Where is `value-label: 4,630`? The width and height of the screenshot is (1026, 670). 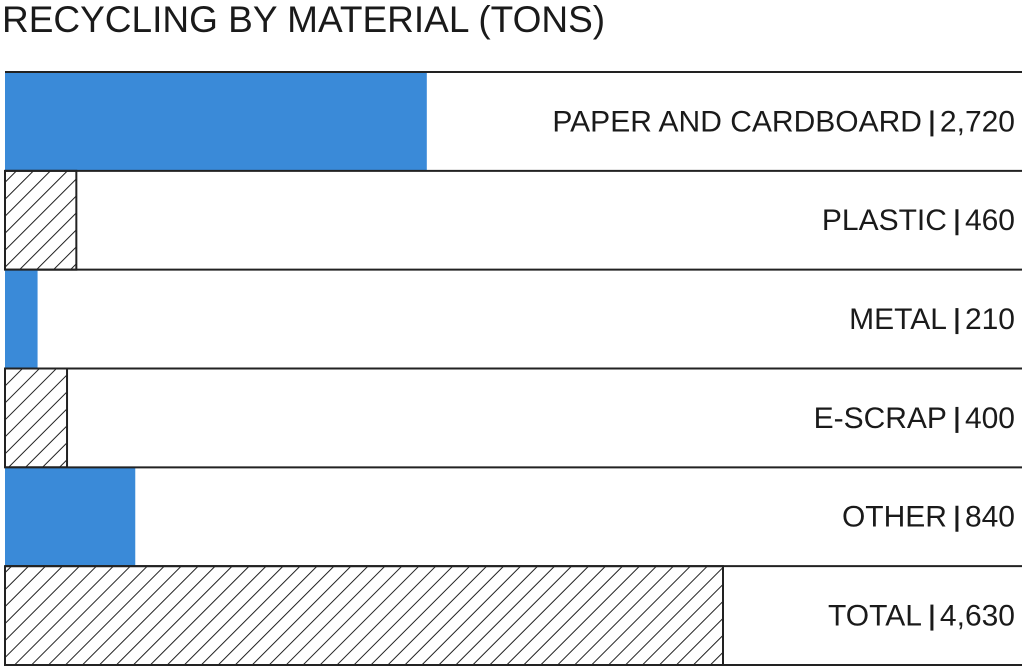 value-label: 4,630 is located at coordinates (977, 616).